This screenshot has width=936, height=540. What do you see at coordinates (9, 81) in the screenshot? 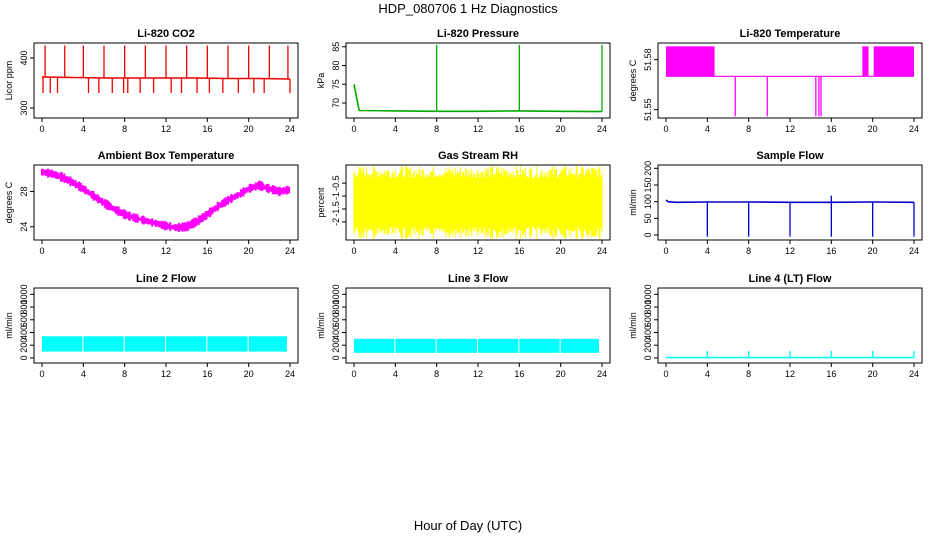
I see `y-axis-label: Licor ppm` at bounding box center [9, 81].